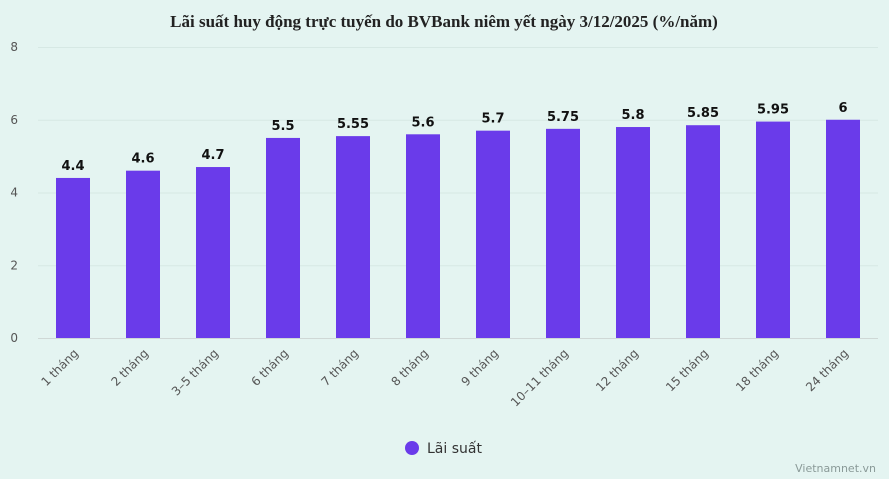  What do you see at coordinates (703, 113) in the screenshot?
I see `data-label: 5.85` at bounding box center [703, 113].